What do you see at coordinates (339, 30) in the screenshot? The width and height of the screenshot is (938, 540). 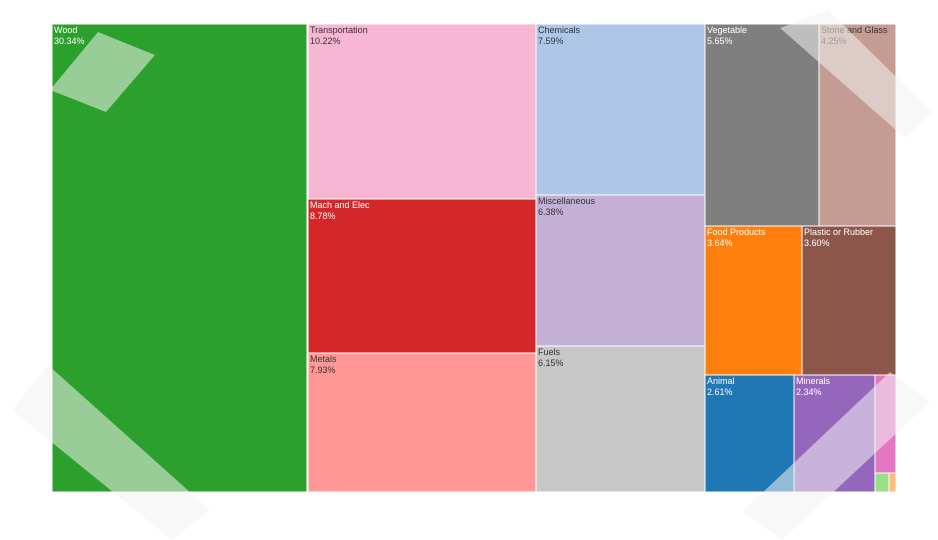 I see `tile-label-transportation: Transportation` at bounding box center [339, 30].